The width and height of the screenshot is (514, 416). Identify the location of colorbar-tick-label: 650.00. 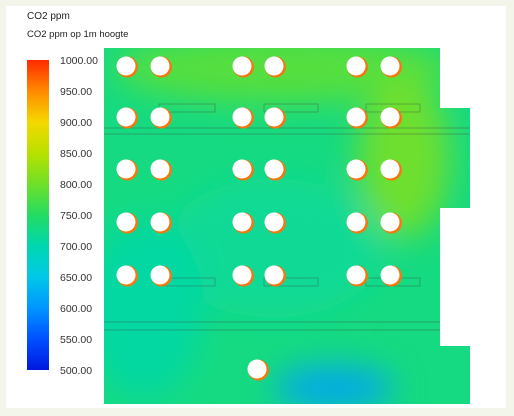
(76, 278).